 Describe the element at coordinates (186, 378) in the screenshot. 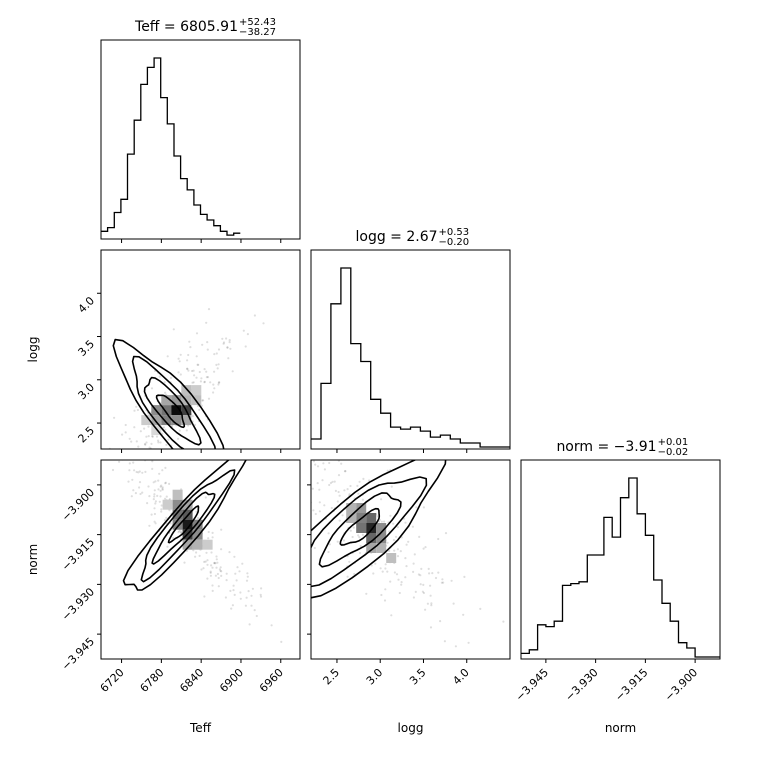

I see `density-Teff-logg` at that location.